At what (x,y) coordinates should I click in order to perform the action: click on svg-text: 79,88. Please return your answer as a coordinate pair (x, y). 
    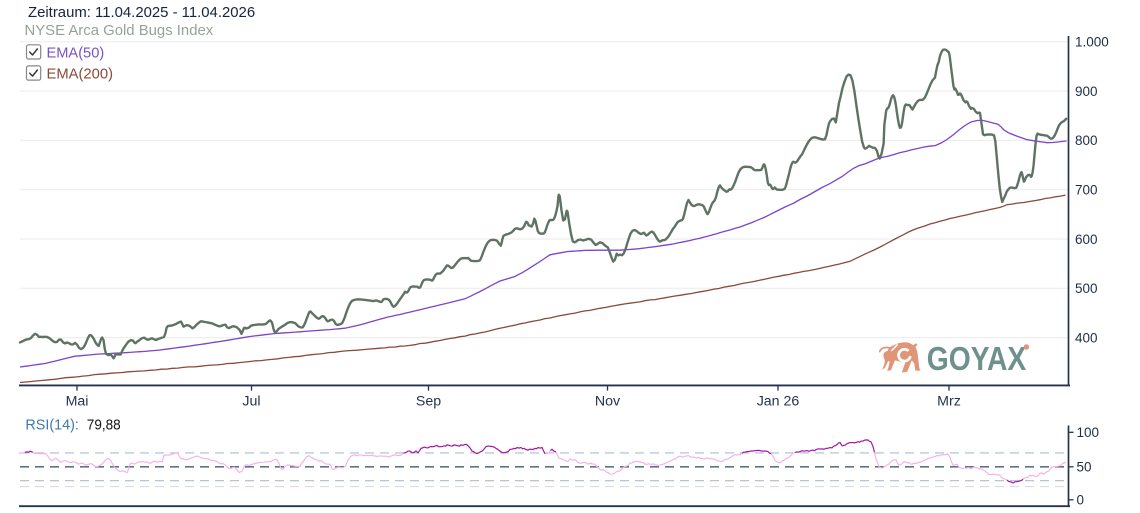
    Looking at the image, I should click on (104, 425).